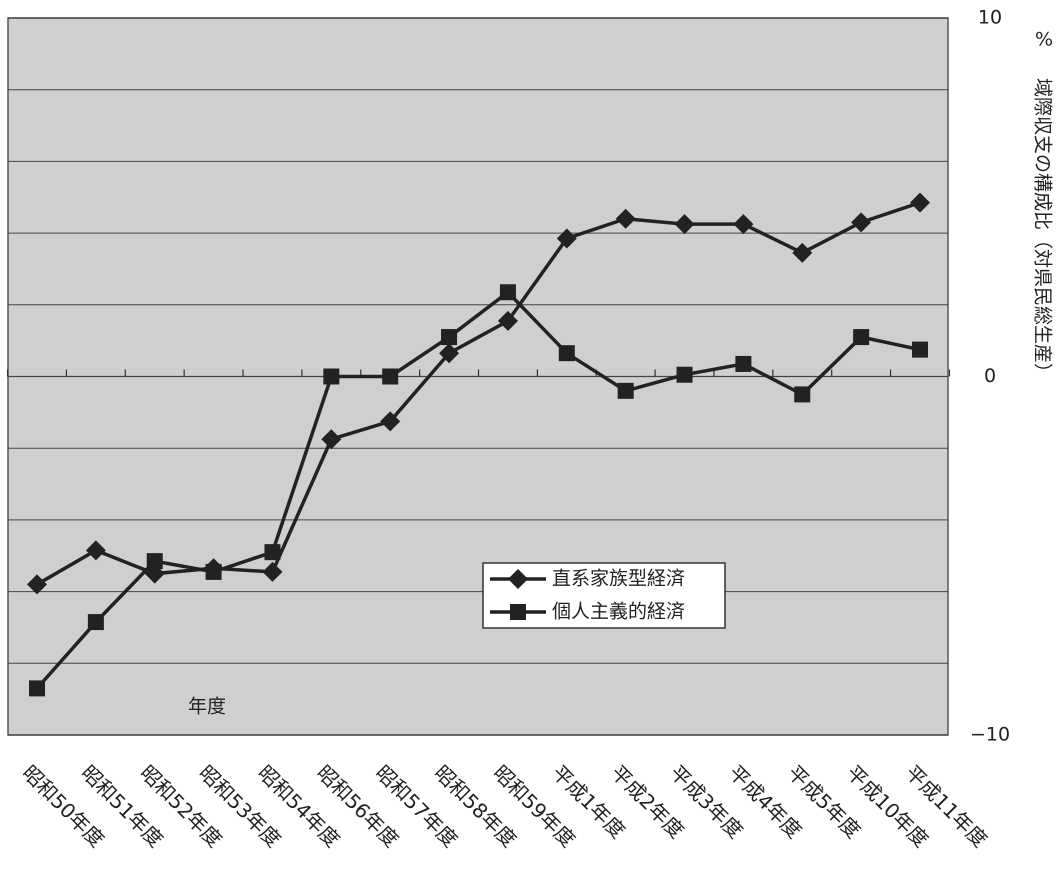  I want to click on legend-label: 個人主義的経済, so click(618, 612).